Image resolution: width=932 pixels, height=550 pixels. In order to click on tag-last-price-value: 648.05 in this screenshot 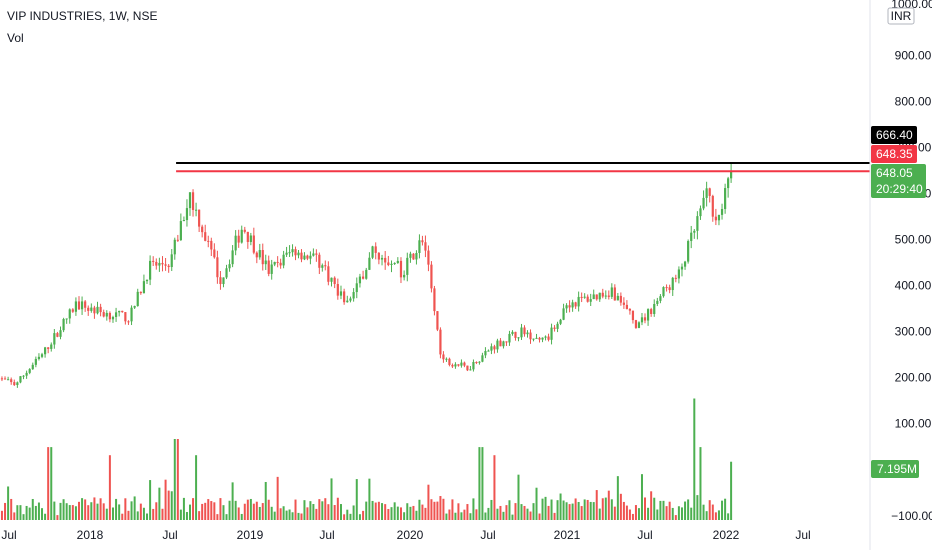, I will do `click(894, 173)`.